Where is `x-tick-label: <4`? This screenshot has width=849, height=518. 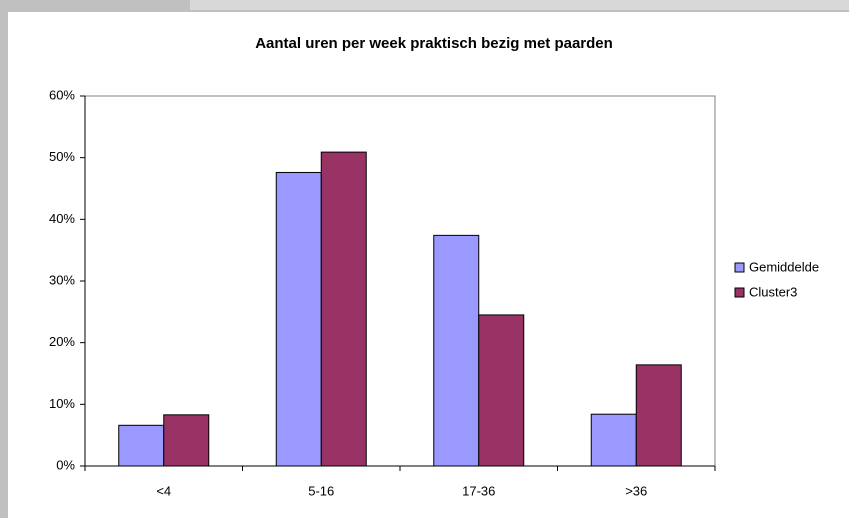
x-tick-label: <4 is located at coordinates (163, 490).